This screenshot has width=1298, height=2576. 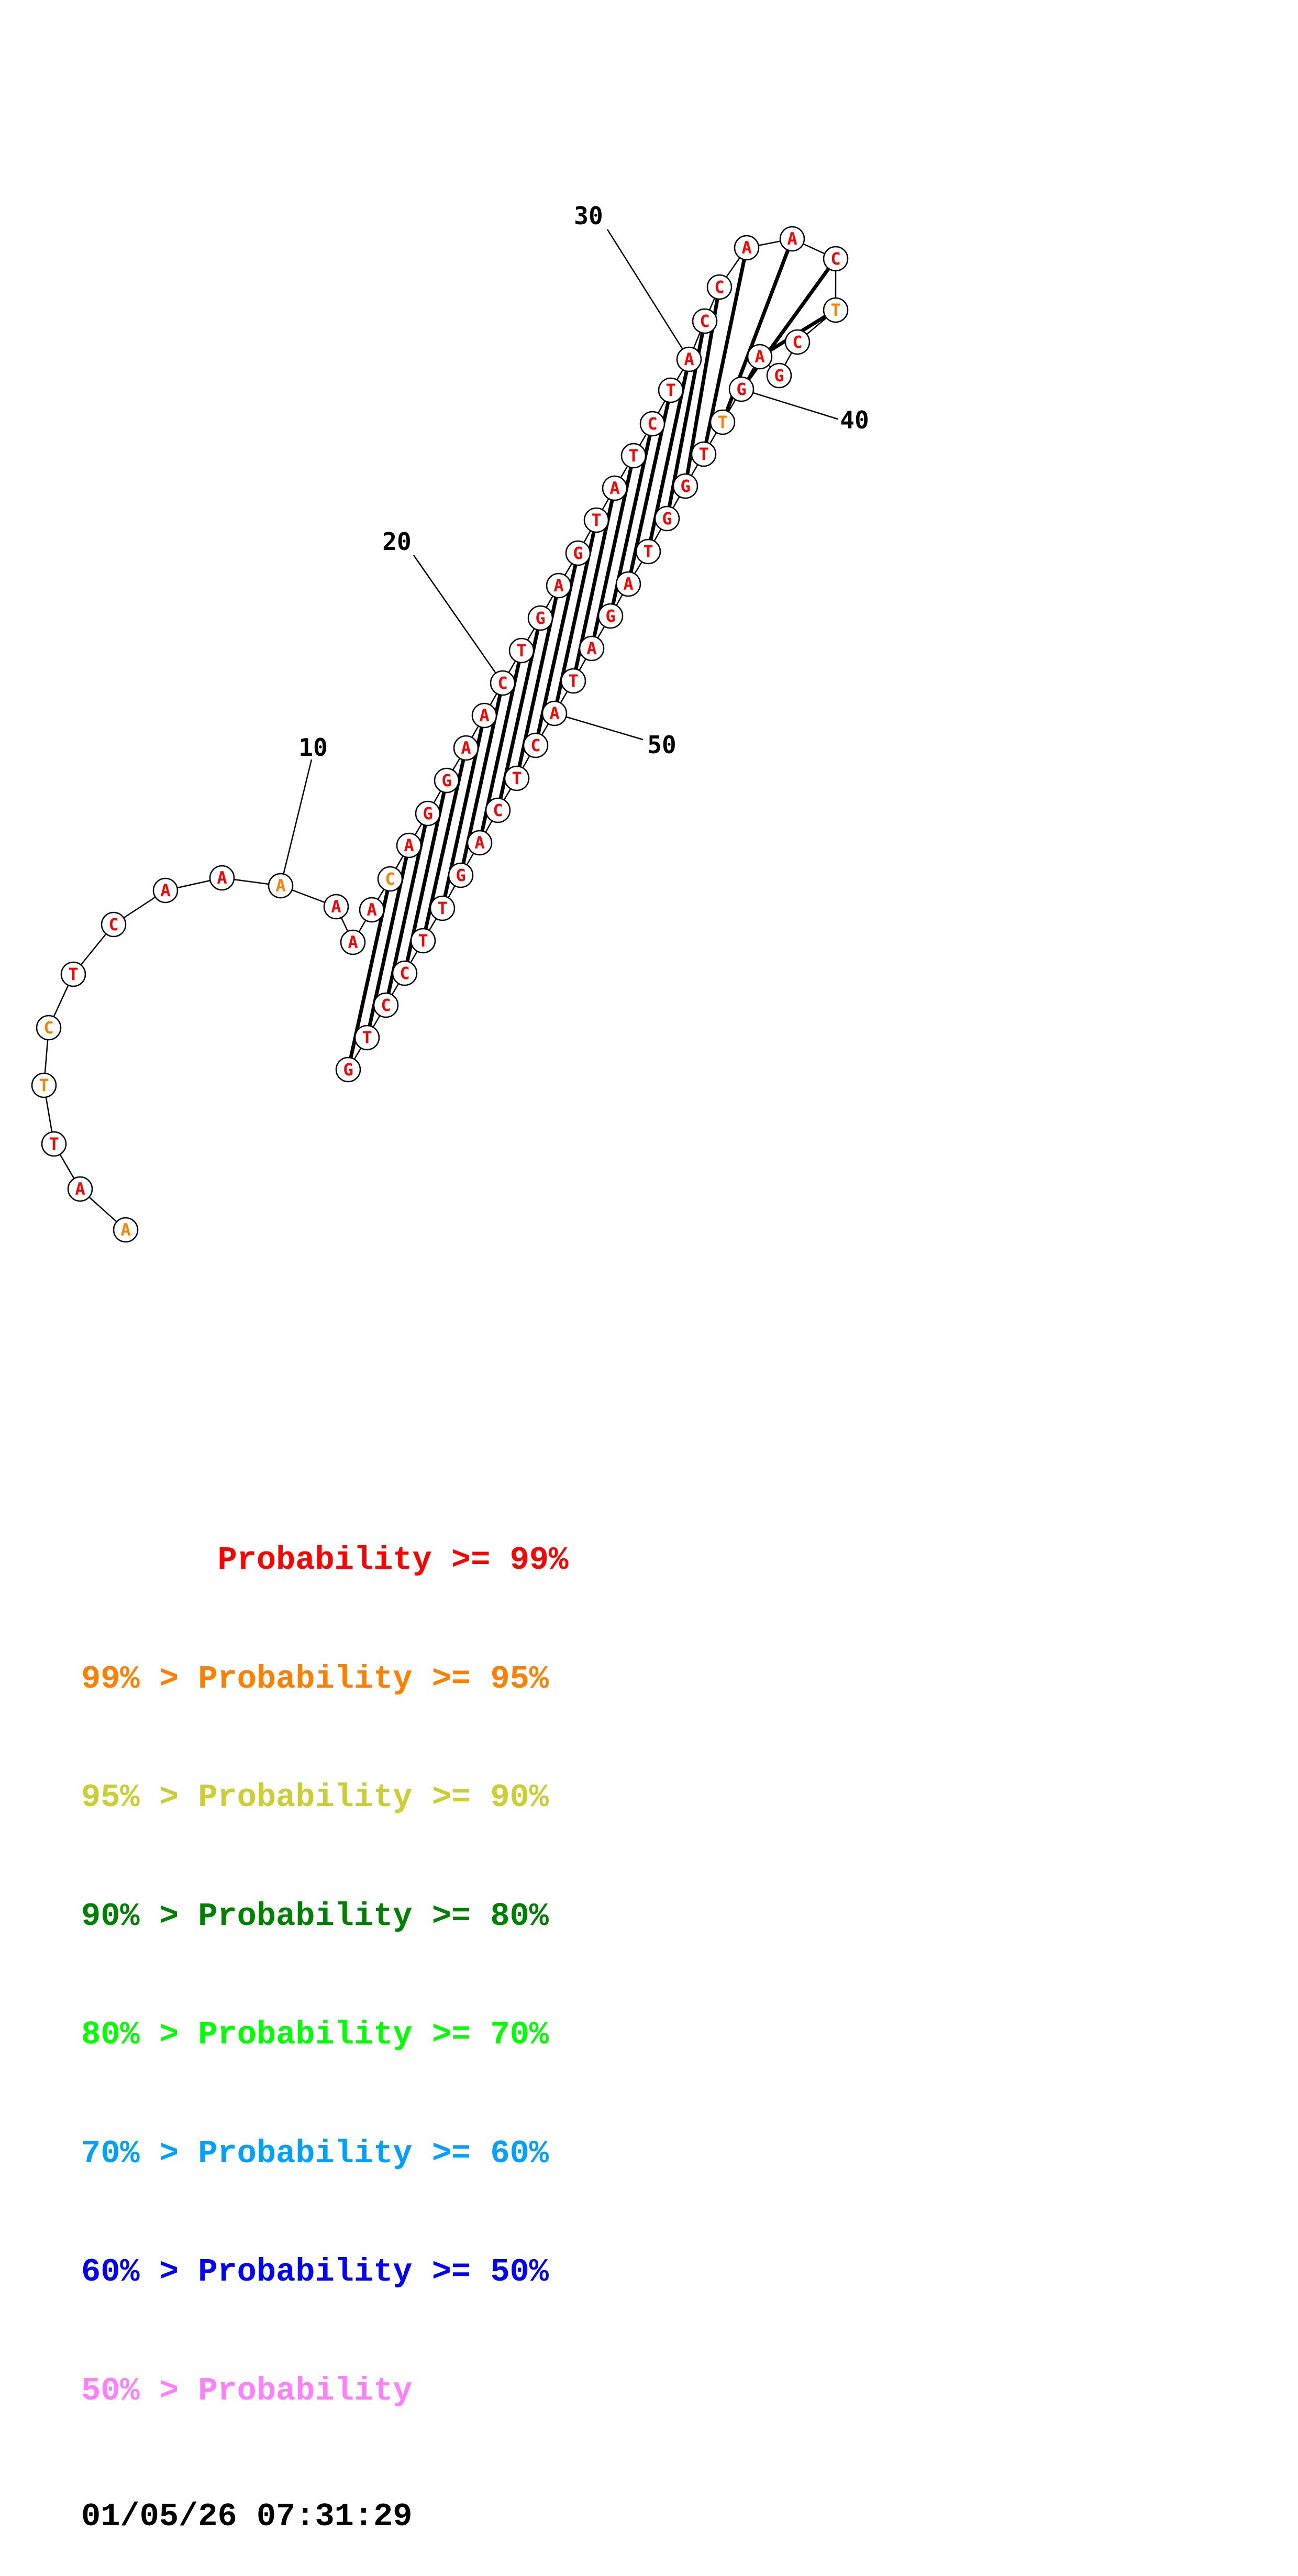 I want to click on legend-row-6: 70% > Probability >= 60%, so click(x=315, y=2153).